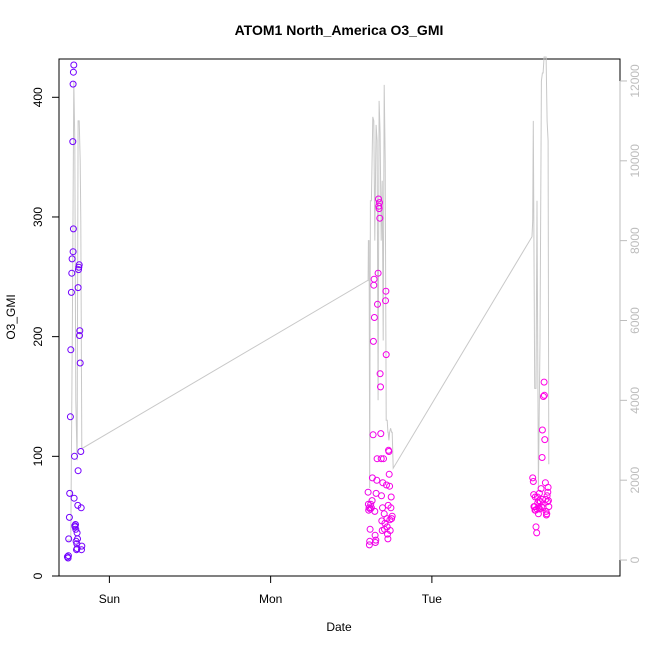  Describe the element at coordinates (11, 316) in the screenshot. I see `y-axis-label: O3_GMI` at that location.